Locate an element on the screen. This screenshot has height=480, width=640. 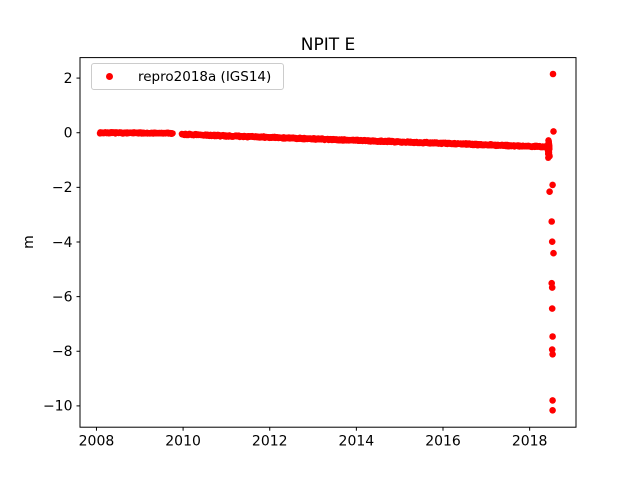
x-axis: 2008 2010 2012 2014 2016 2018 is located at coordinates (313, 438).